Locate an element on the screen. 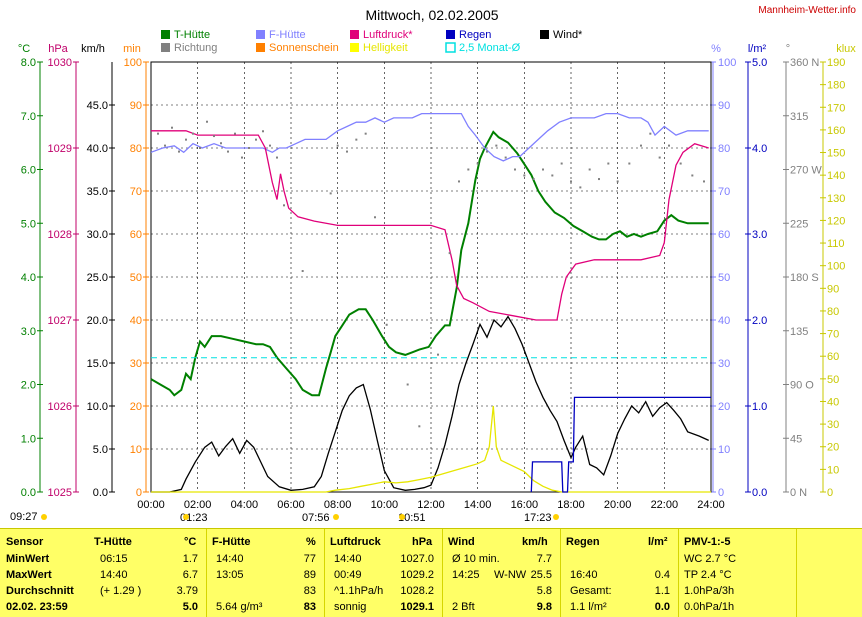 This screenshot has width=862, height=617. stats-wind-time: 2 Bft is located at coordinates (463, 607).